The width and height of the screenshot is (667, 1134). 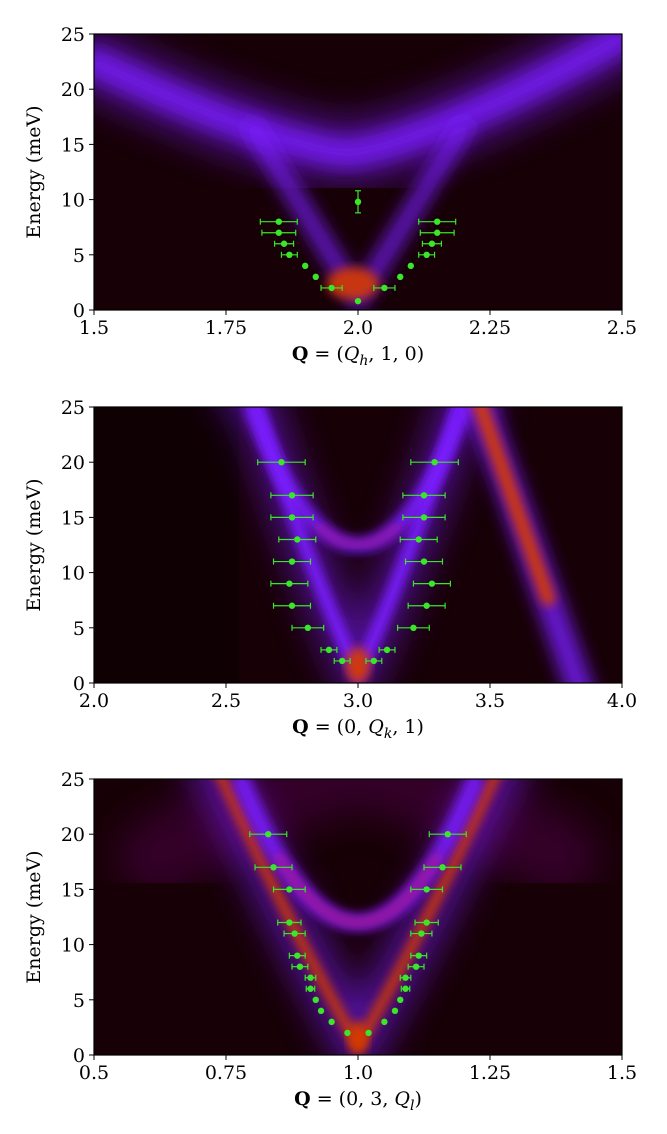 I want to click on x-axis-label: Q = (0, 3, Ql), so click(x=358, y=1101).